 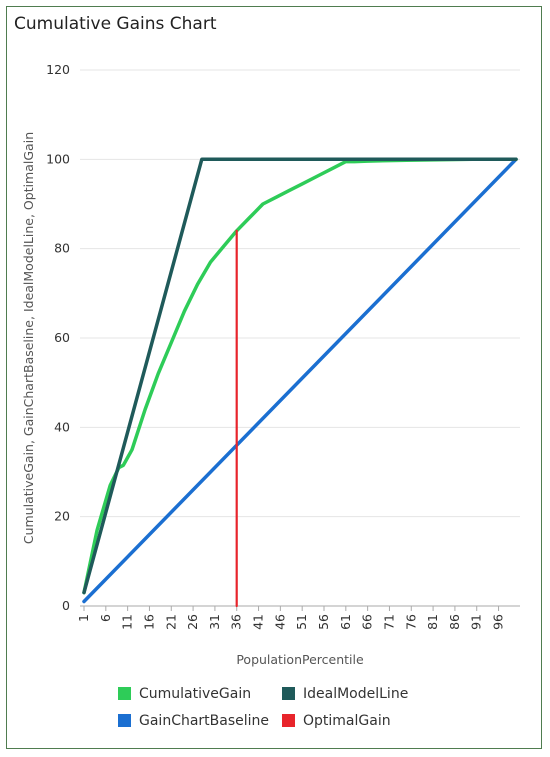 What do you see at coordinates (105, 618) in the screenshot?
I see `x-tick-label-6: 6` at bounding box center [105, 618].